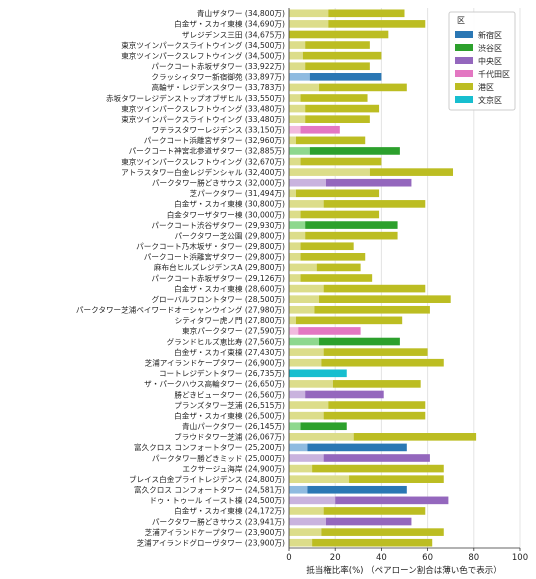 The height and width of the screenshot is (579, 536). Describe the element at coordinates (203, 55) in the screenshot. I see `category-label: 東京ツインパークスレフトウイング (34,500万)` at that location.